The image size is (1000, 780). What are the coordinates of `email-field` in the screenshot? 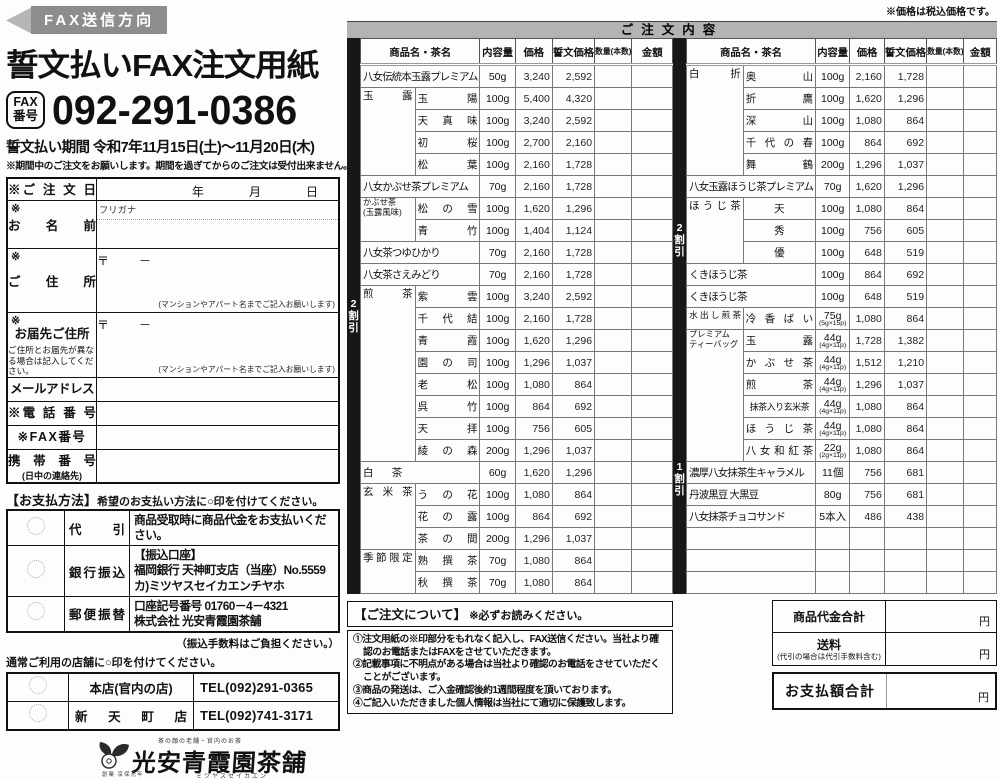 It's located at (218, 390).